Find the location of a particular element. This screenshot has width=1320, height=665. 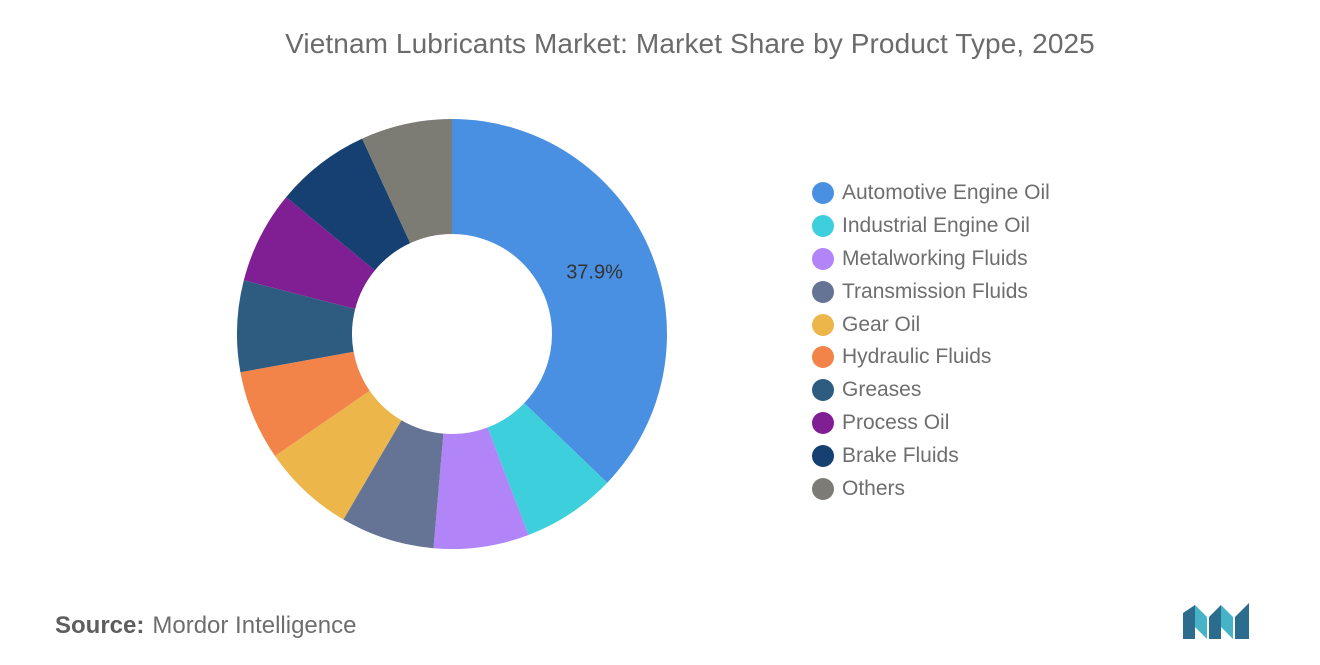

data-labels: 37.9% is located at coordinates (594, 272).